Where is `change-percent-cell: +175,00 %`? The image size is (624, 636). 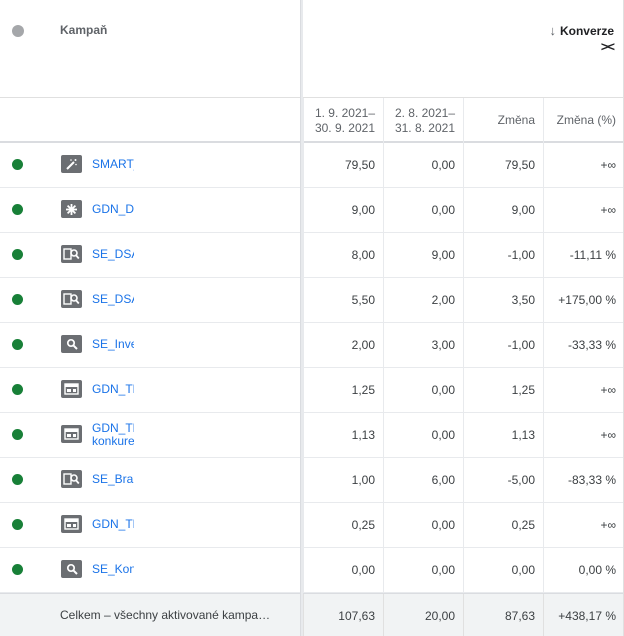
change-percent-cell: +175,00 % is located at coordinates (583, 300).